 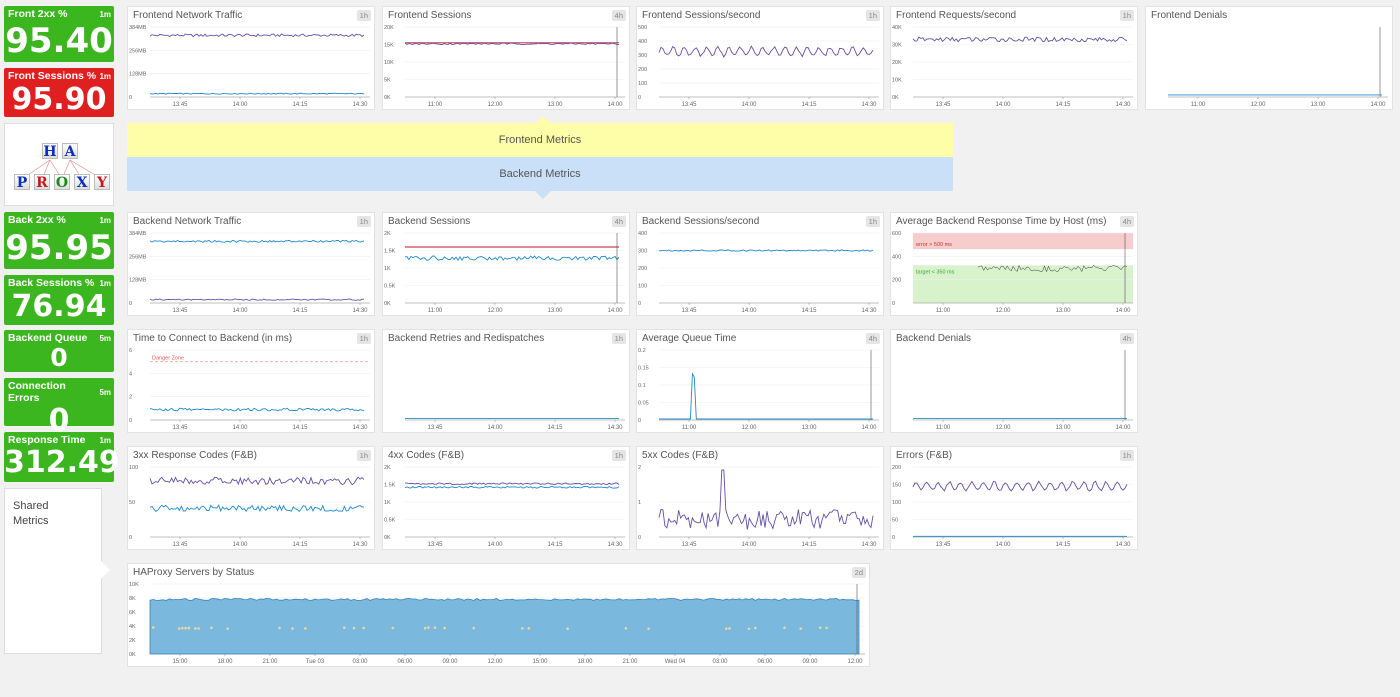 I want to click on kpi-front-sessions: Front Sessions % 1m 95.90, so click(x=59, y=92).